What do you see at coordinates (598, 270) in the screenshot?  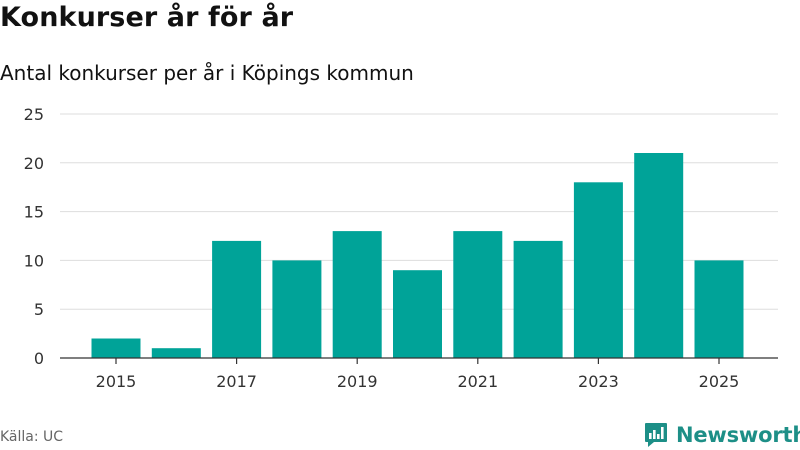 I see `bar-2023` at bounding box center [598, 270].